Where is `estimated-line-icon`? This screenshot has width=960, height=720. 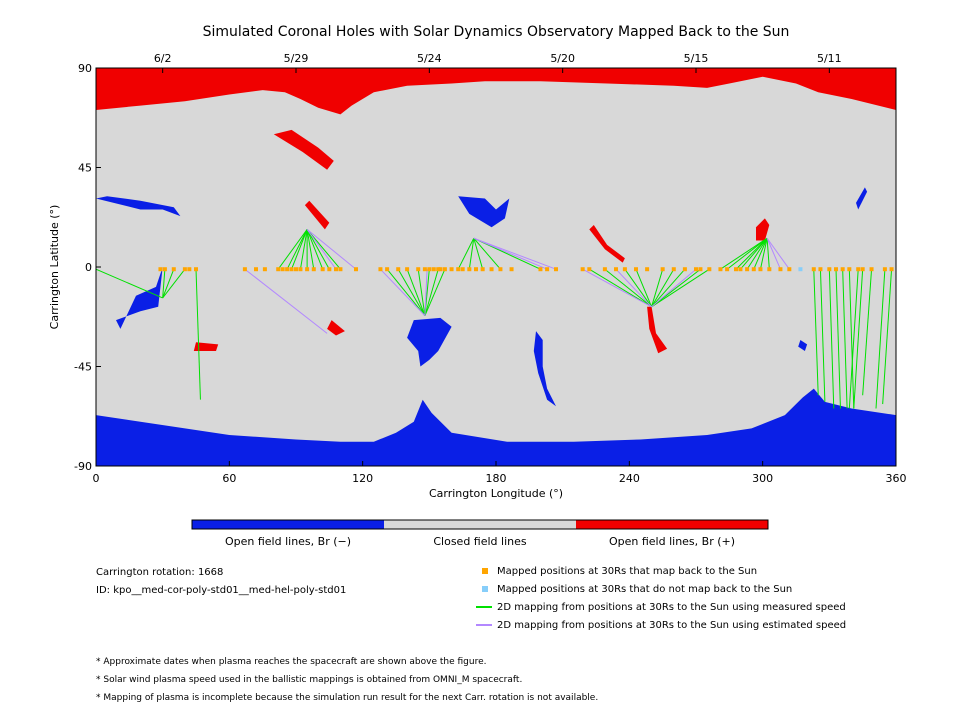
estimated-line-icon is located at coordinates (484, 625).